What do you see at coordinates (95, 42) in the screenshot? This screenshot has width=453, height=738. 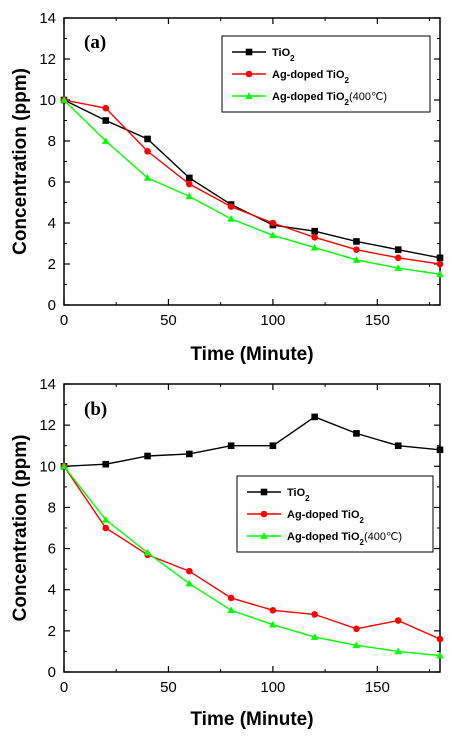 I see `panel-label: (a)` at bounding box center [95, 42].